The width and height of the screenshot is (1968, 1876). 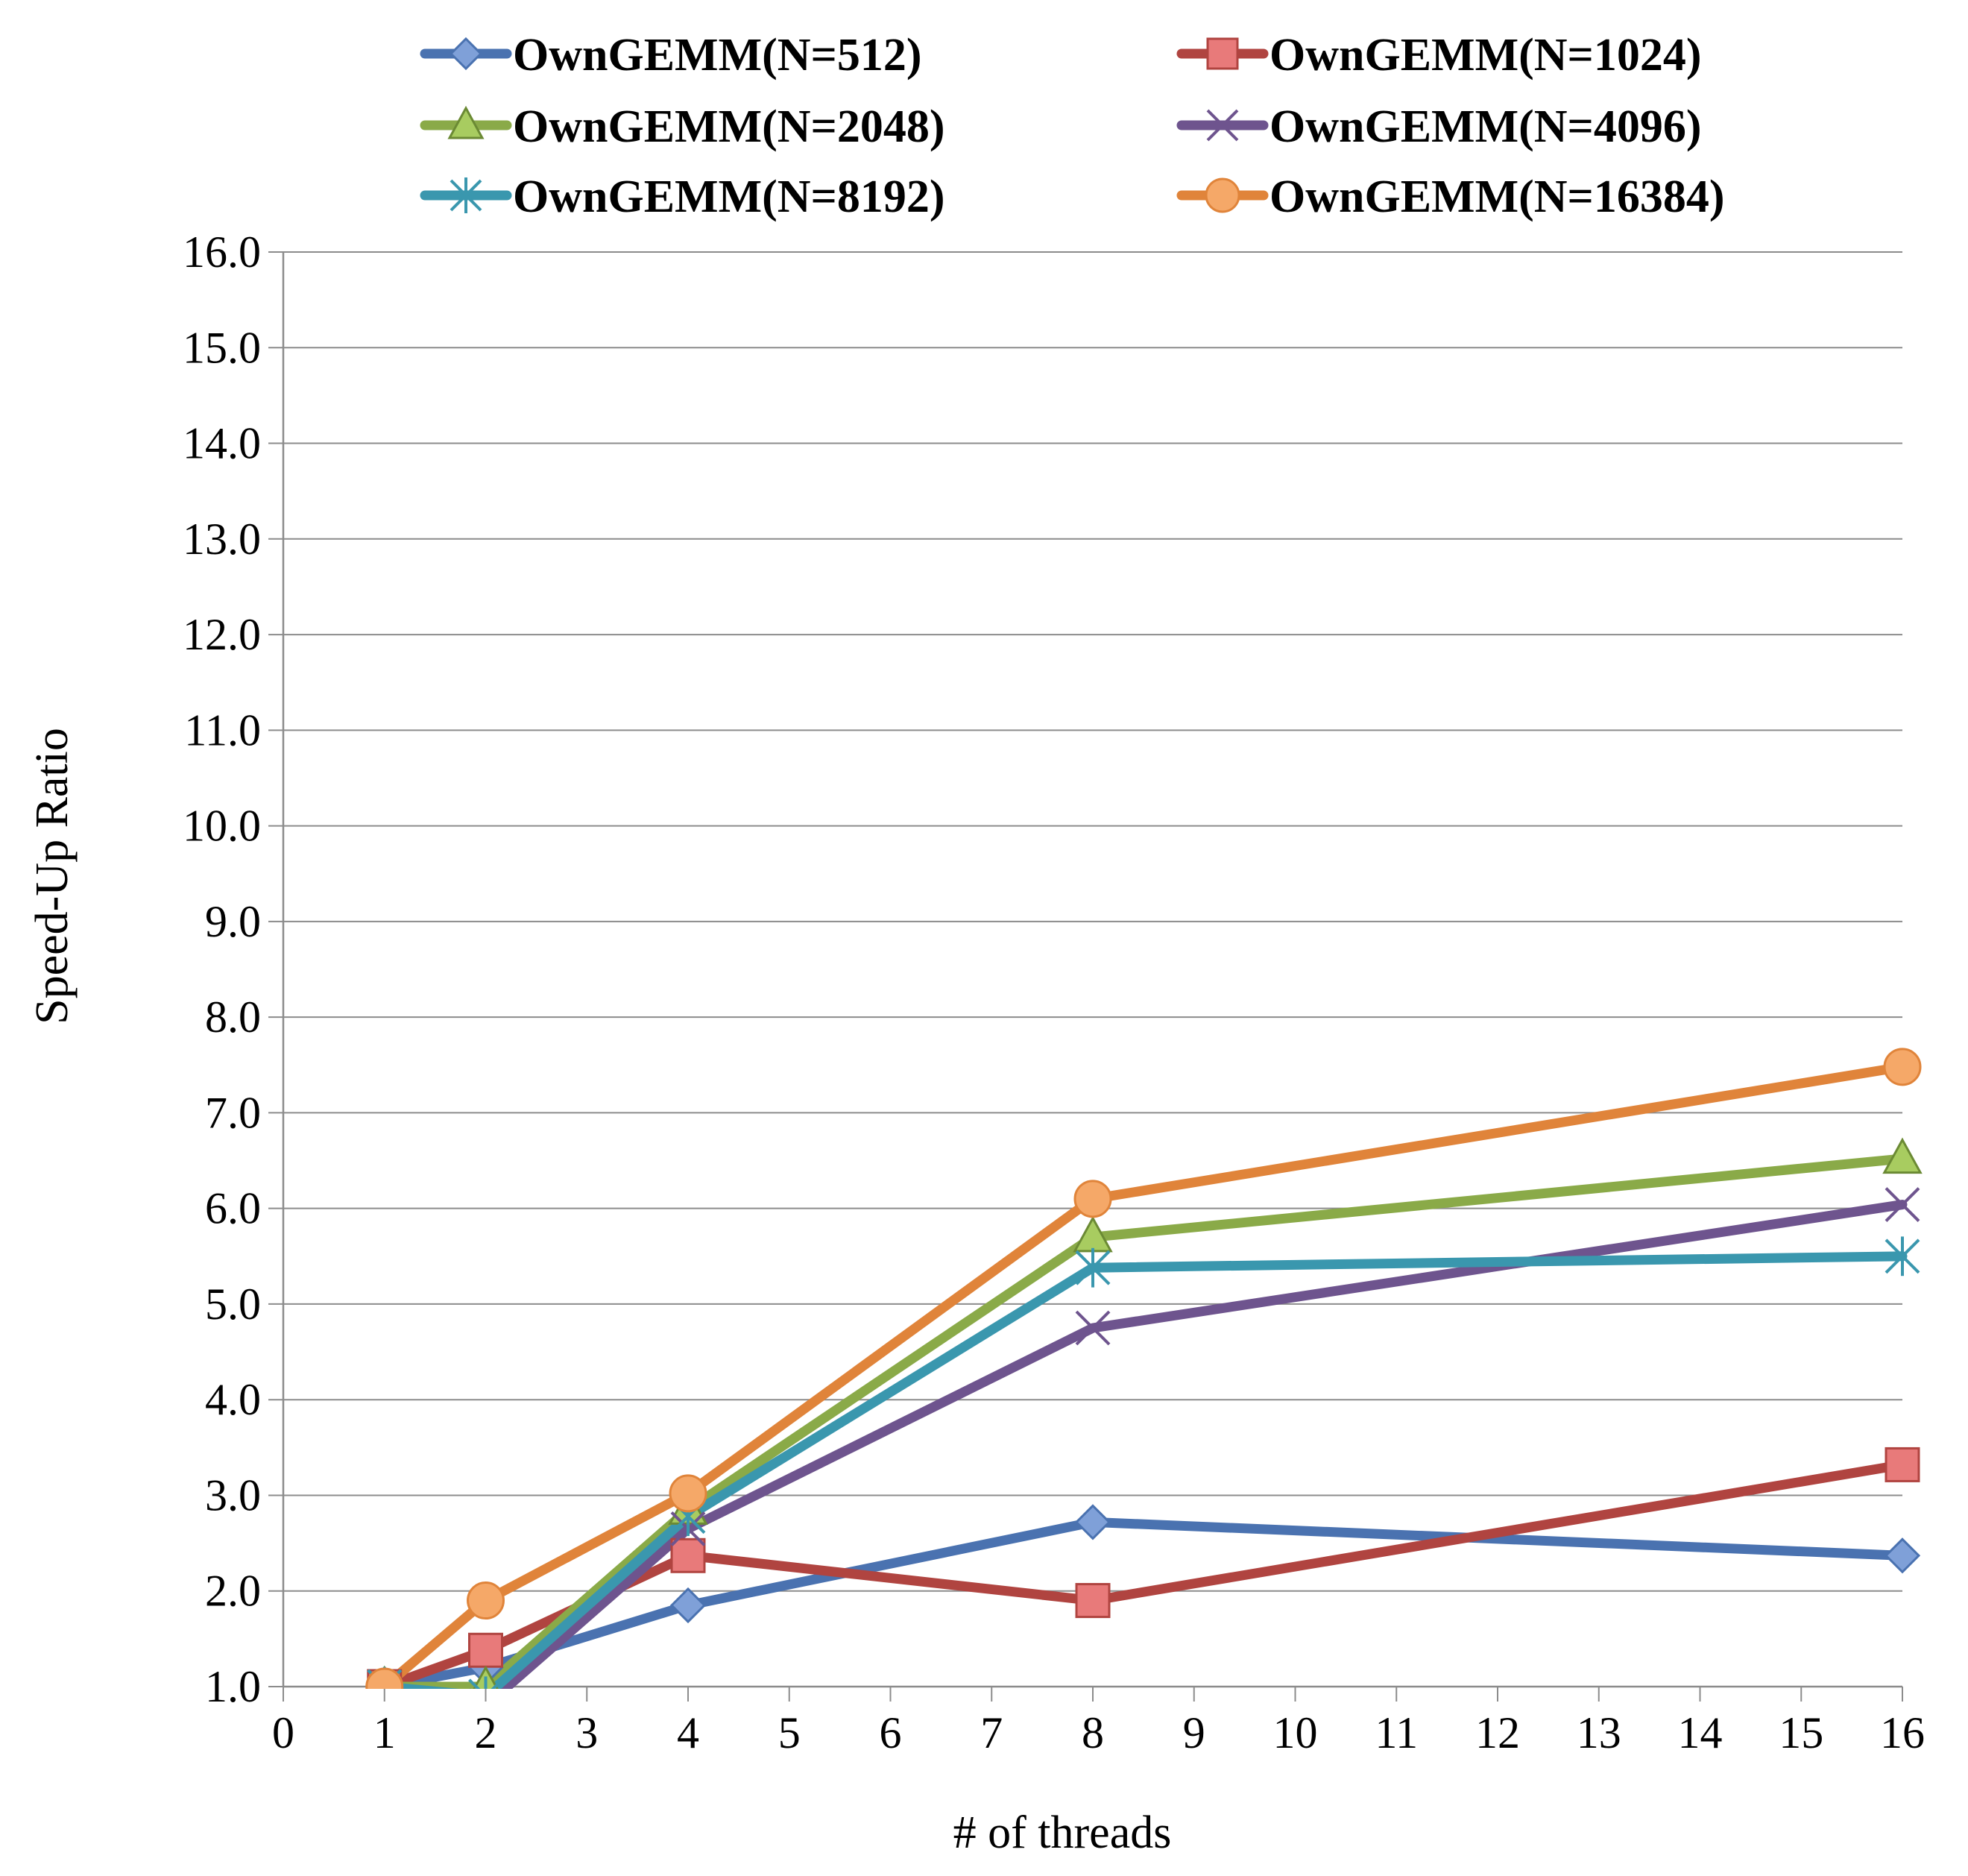 What do you see at coordinates (233, 1399) in the screenshot?
I see `y-tick-label: 4.0` at bounding box center [233, 1399].